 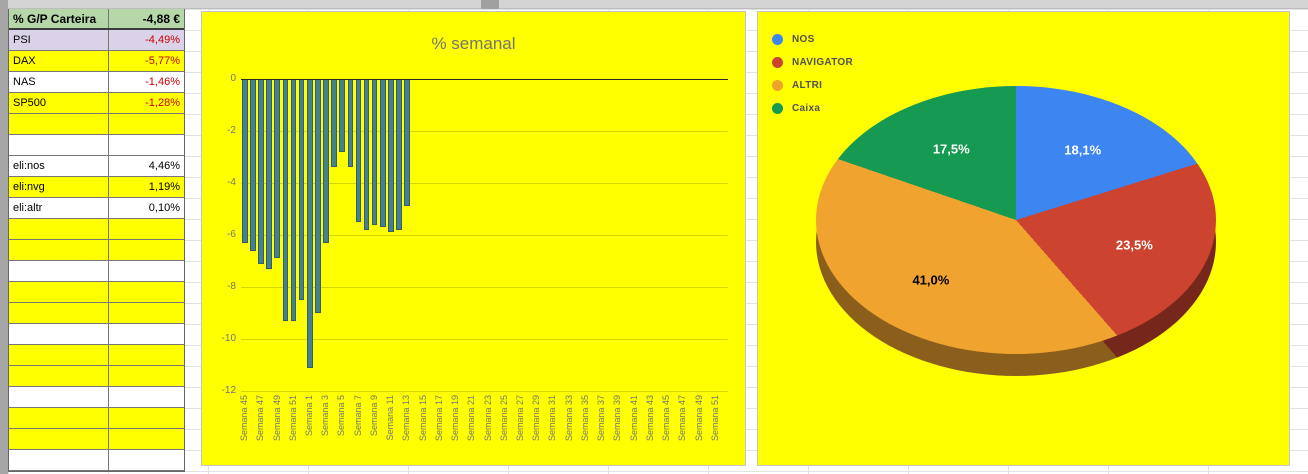 I want to click on row-value-cell: -4,49%, so click(x=162, y=40).